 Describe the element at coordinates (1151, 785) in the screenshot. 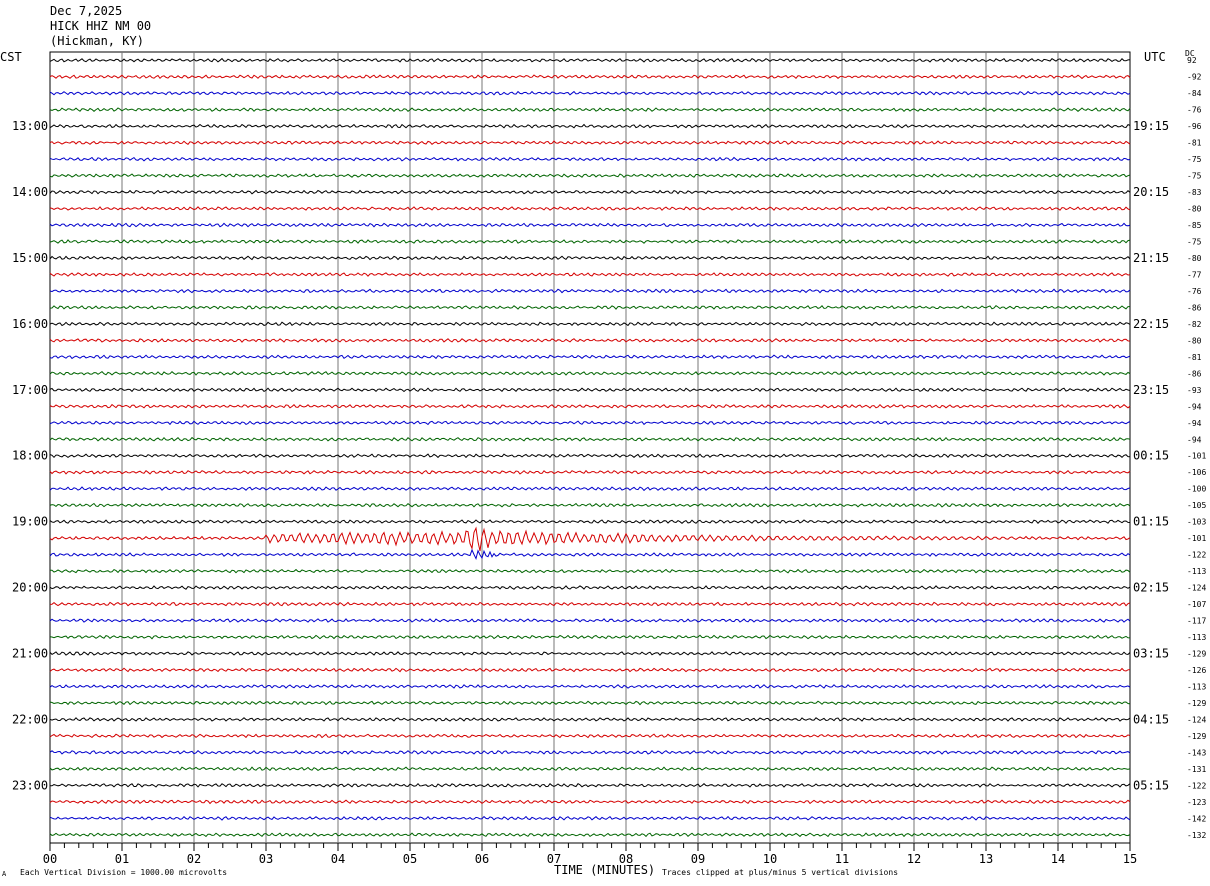

I see `right-hour-label: 05:15` at that location.